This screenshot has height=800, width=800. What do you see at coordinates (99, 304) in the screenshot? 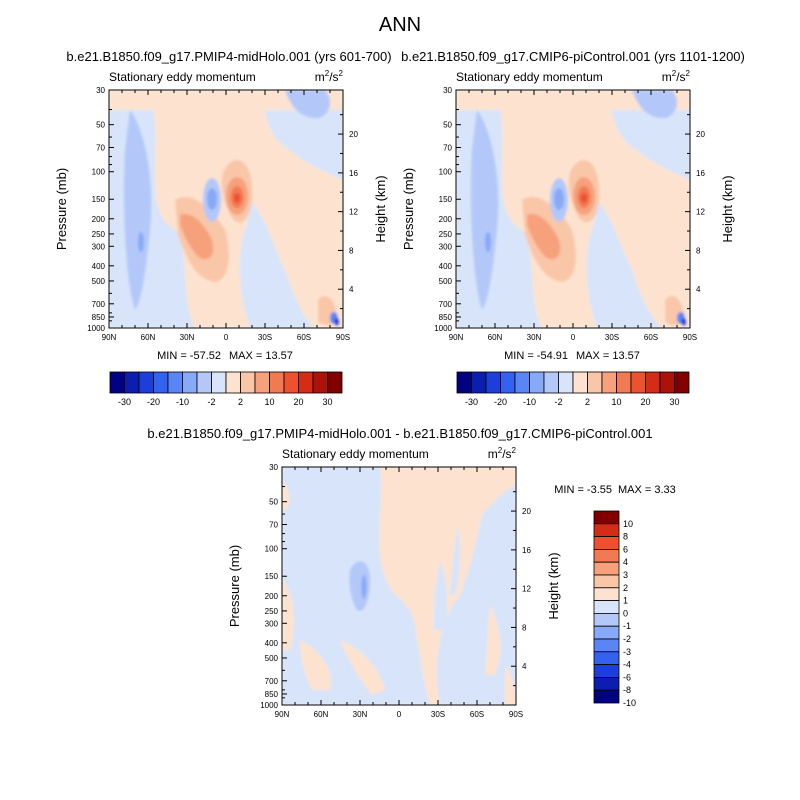
I see `y-tick-label-top-left-10: 700` at bounding box center [99, 304].